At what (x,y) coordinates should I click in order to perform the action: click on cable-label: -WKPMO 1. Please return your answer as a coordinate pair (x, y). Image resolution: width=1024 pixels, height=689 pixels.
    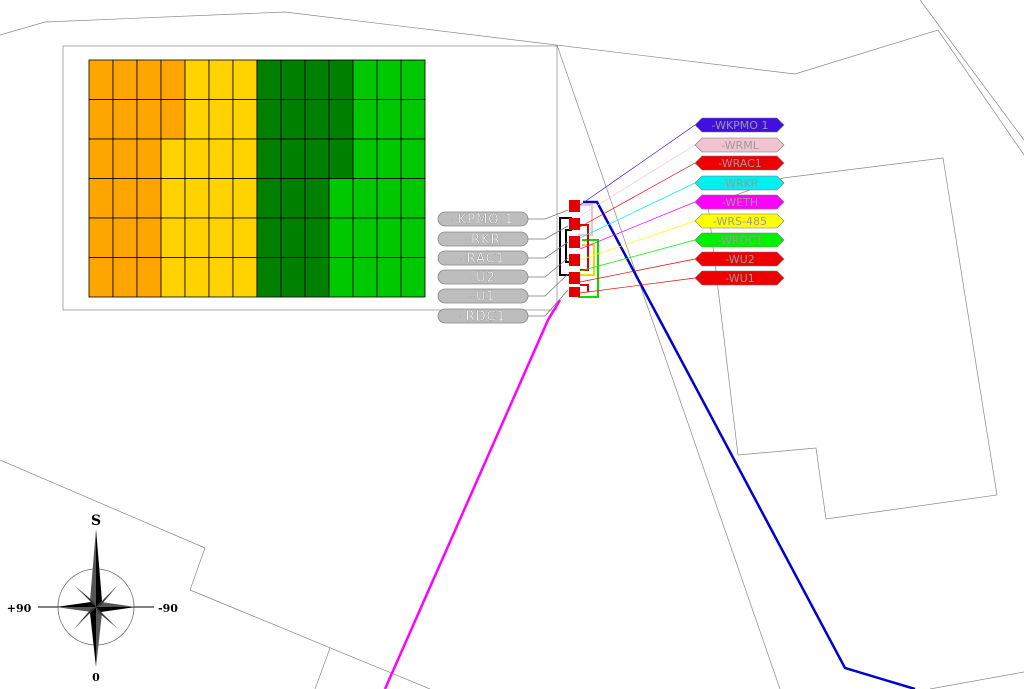
    Looking at the image, I should click on (740, 125).